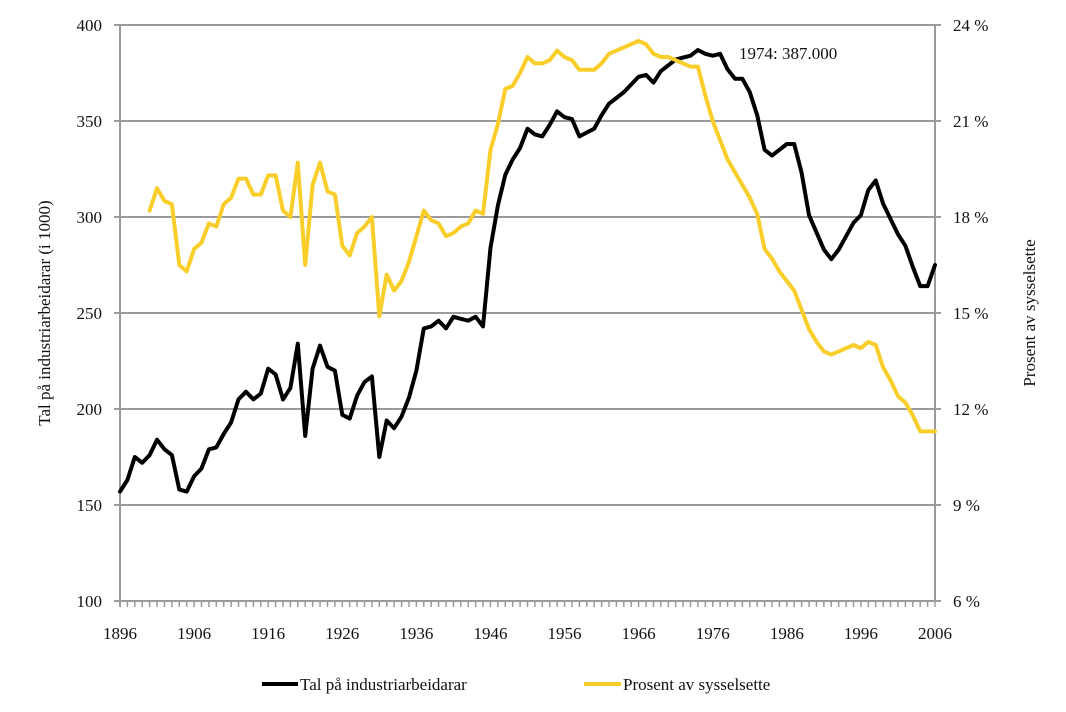 Image resolution: width=1066 pixels, height=712 pixels. What do you see at coordinates (787, 633) in the screenshot?
I see `x-tick-label: 1986` at bounding box center [787, 633].